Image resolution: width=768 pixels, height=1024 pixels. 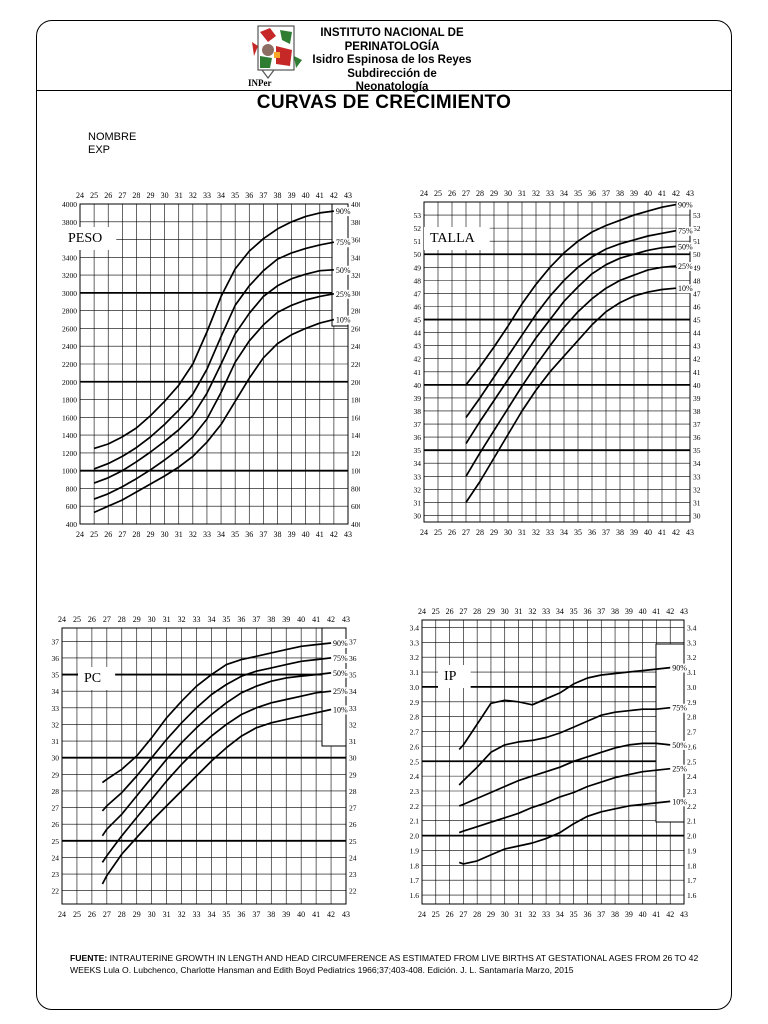 I want to click on y-tick-label-right: 35, so click(x=697, y=450).